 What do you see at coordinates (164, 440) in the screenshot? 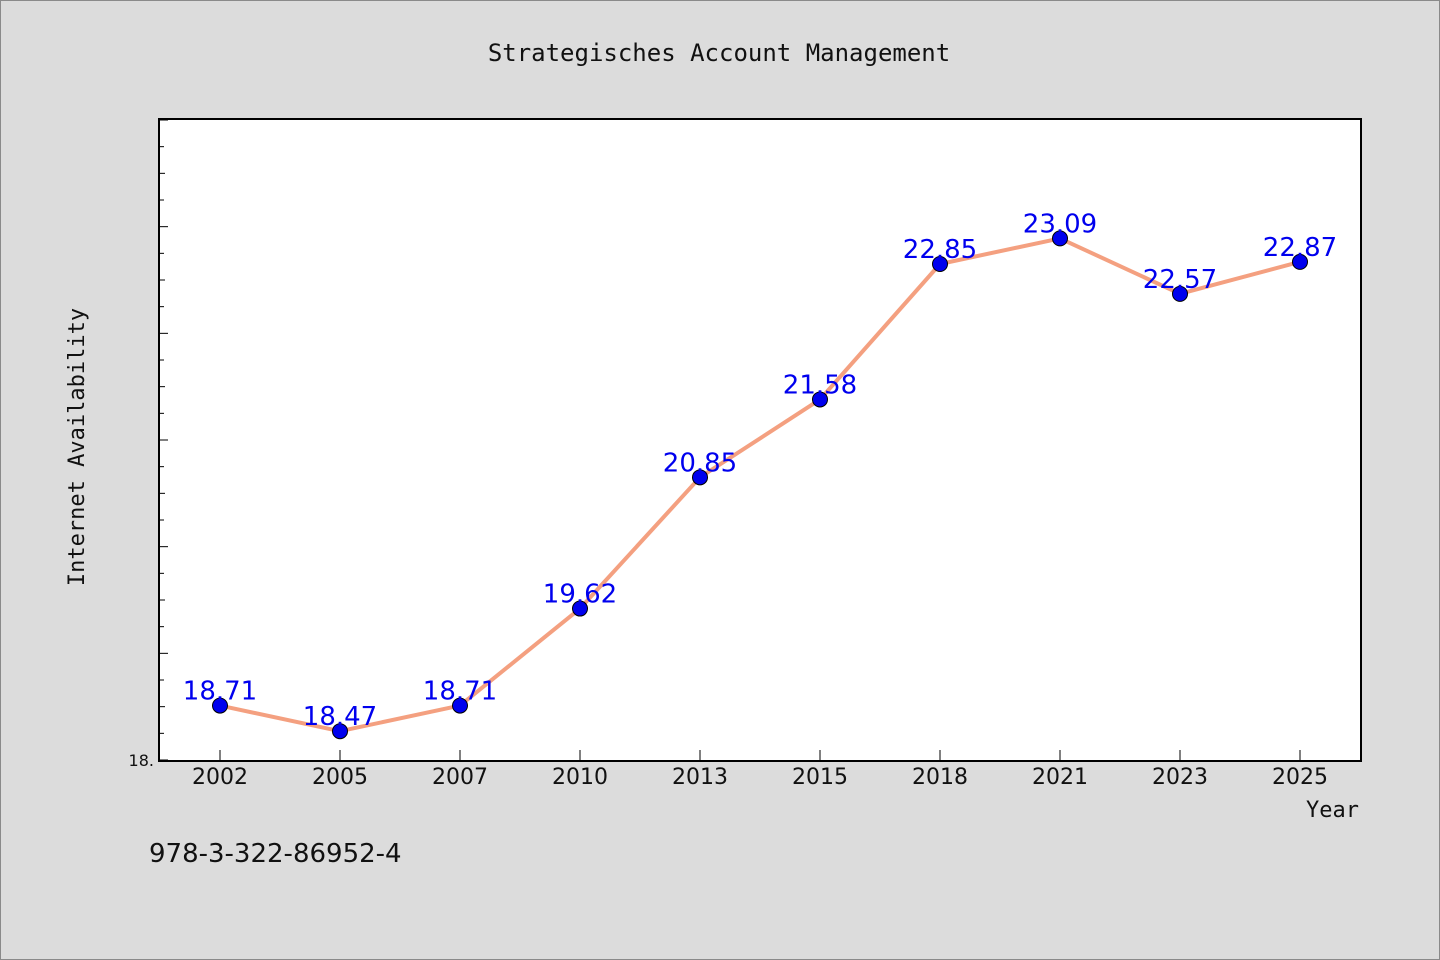
I see `y-axis-ticks` at bounding box center [164, 440].